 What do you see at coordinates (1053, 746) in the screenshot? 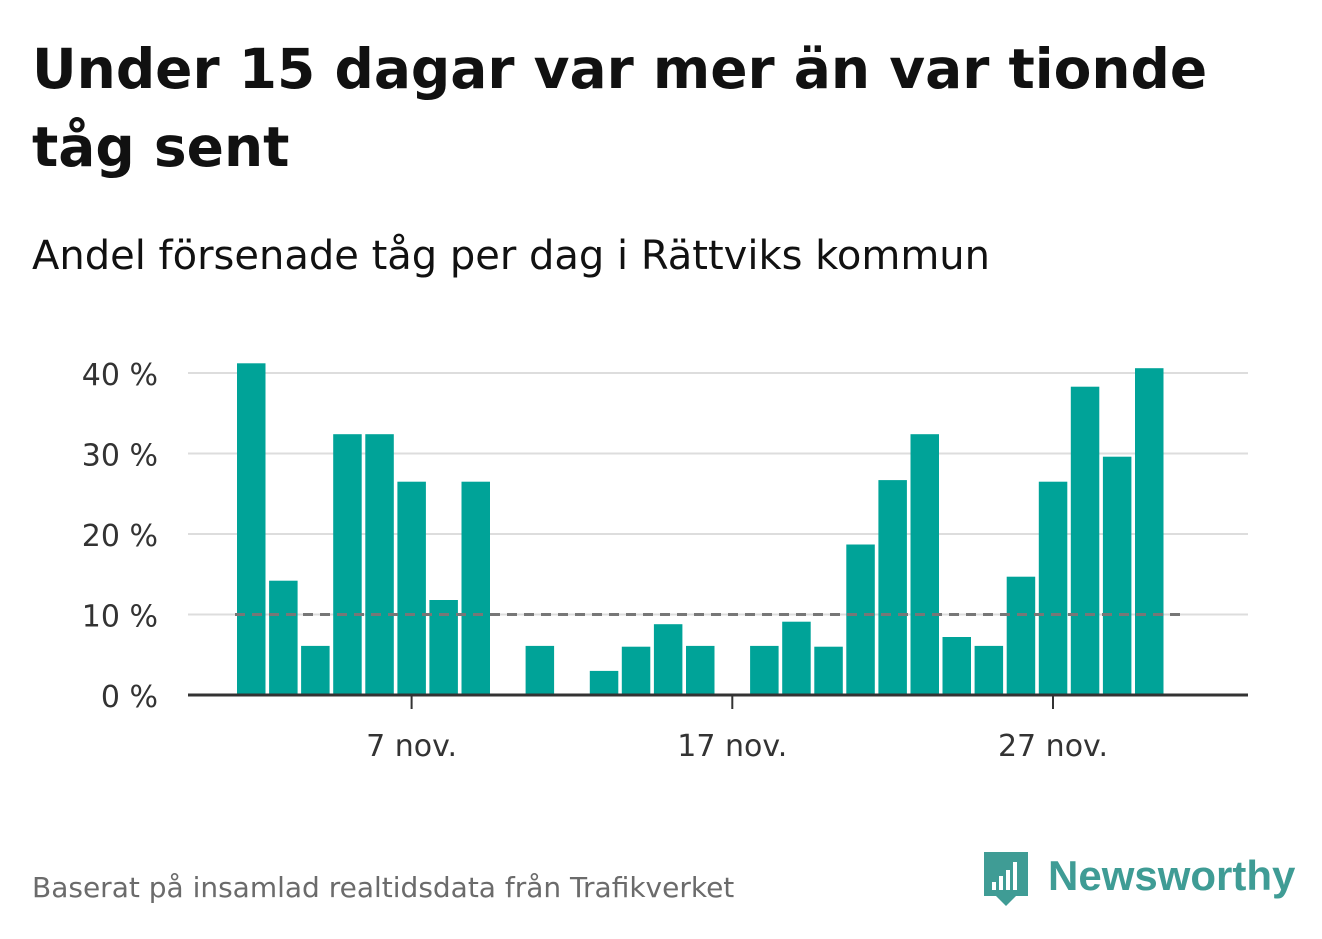
I see `x-tick-label: 27 nov.` at bounding box center [1053, 746].